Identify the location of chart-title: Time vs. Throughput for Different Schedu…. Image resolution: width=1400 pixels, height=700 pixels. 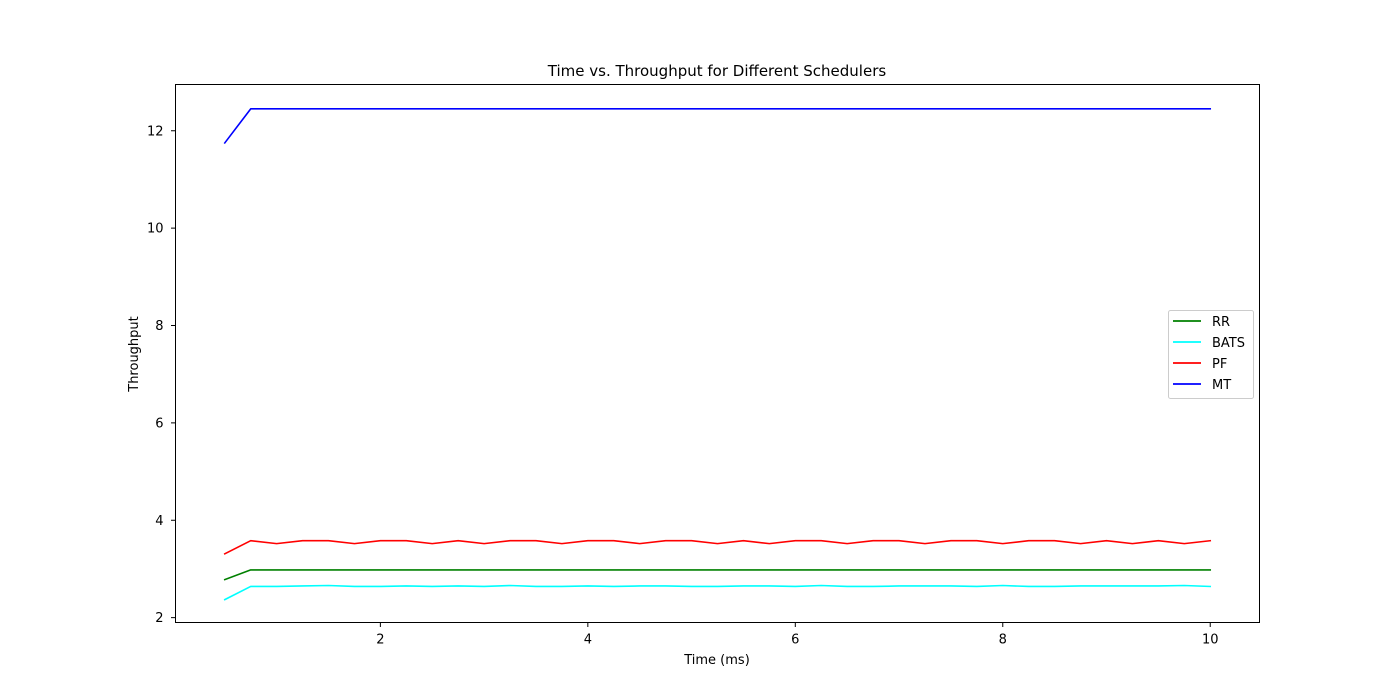
(717, 71).